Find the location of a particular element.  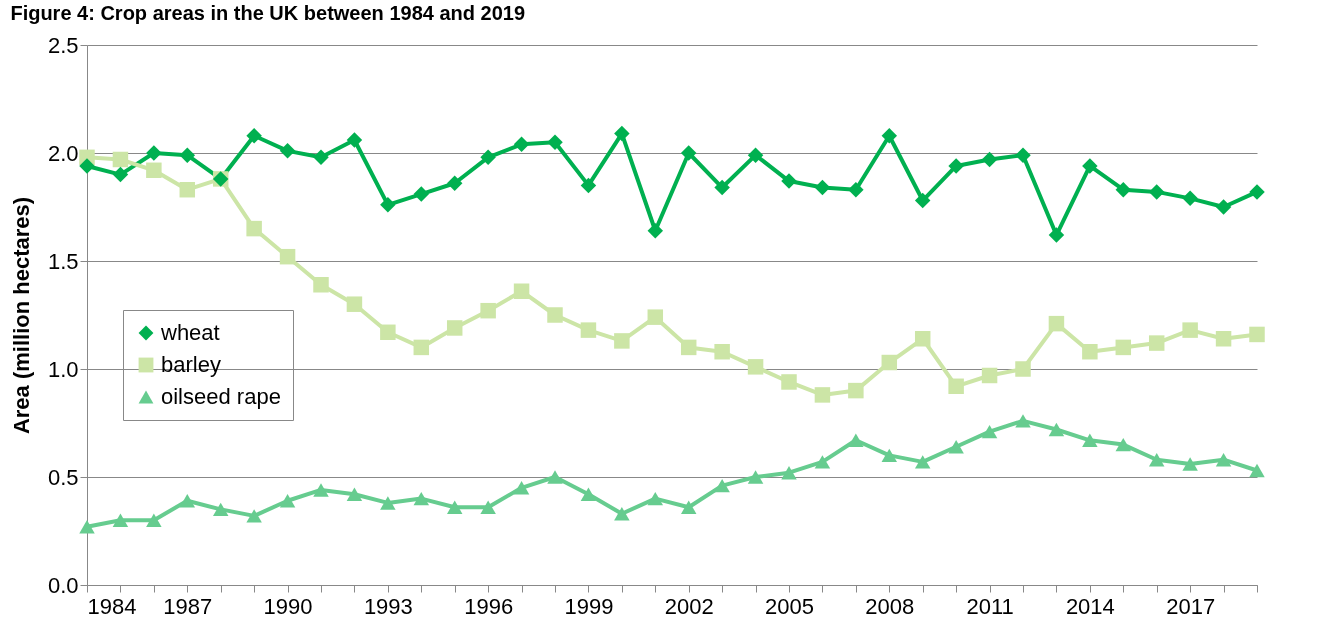

x-tick-label: 1984 is located at coordinates (112, 606).